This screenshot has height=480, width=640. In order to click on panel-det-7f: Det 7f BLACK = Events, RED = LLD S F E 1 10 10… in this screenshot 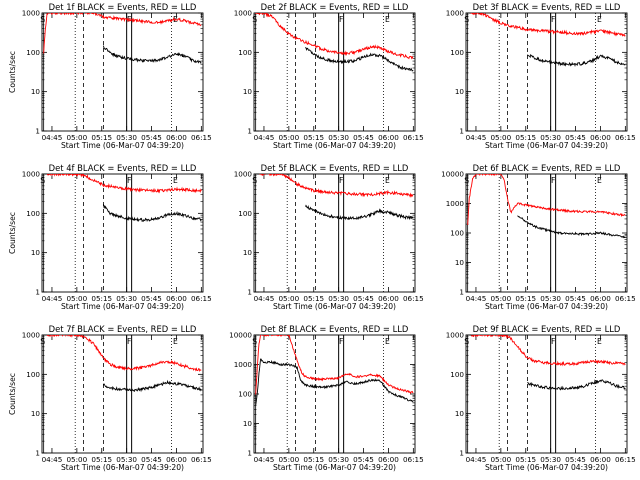, I will do `click(110, 398)`.